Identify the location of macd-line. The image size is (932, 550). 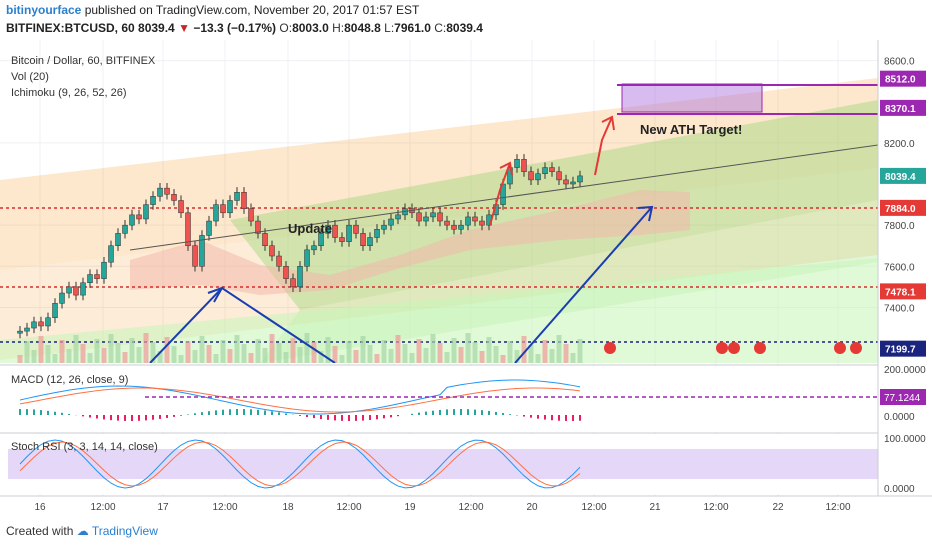
(300, 397).